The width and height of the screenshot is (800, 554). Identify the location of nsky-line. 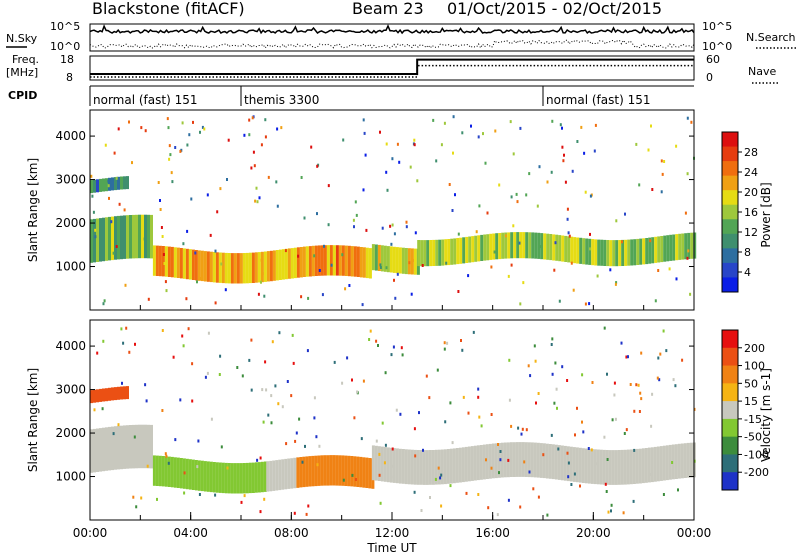
(392, 29).